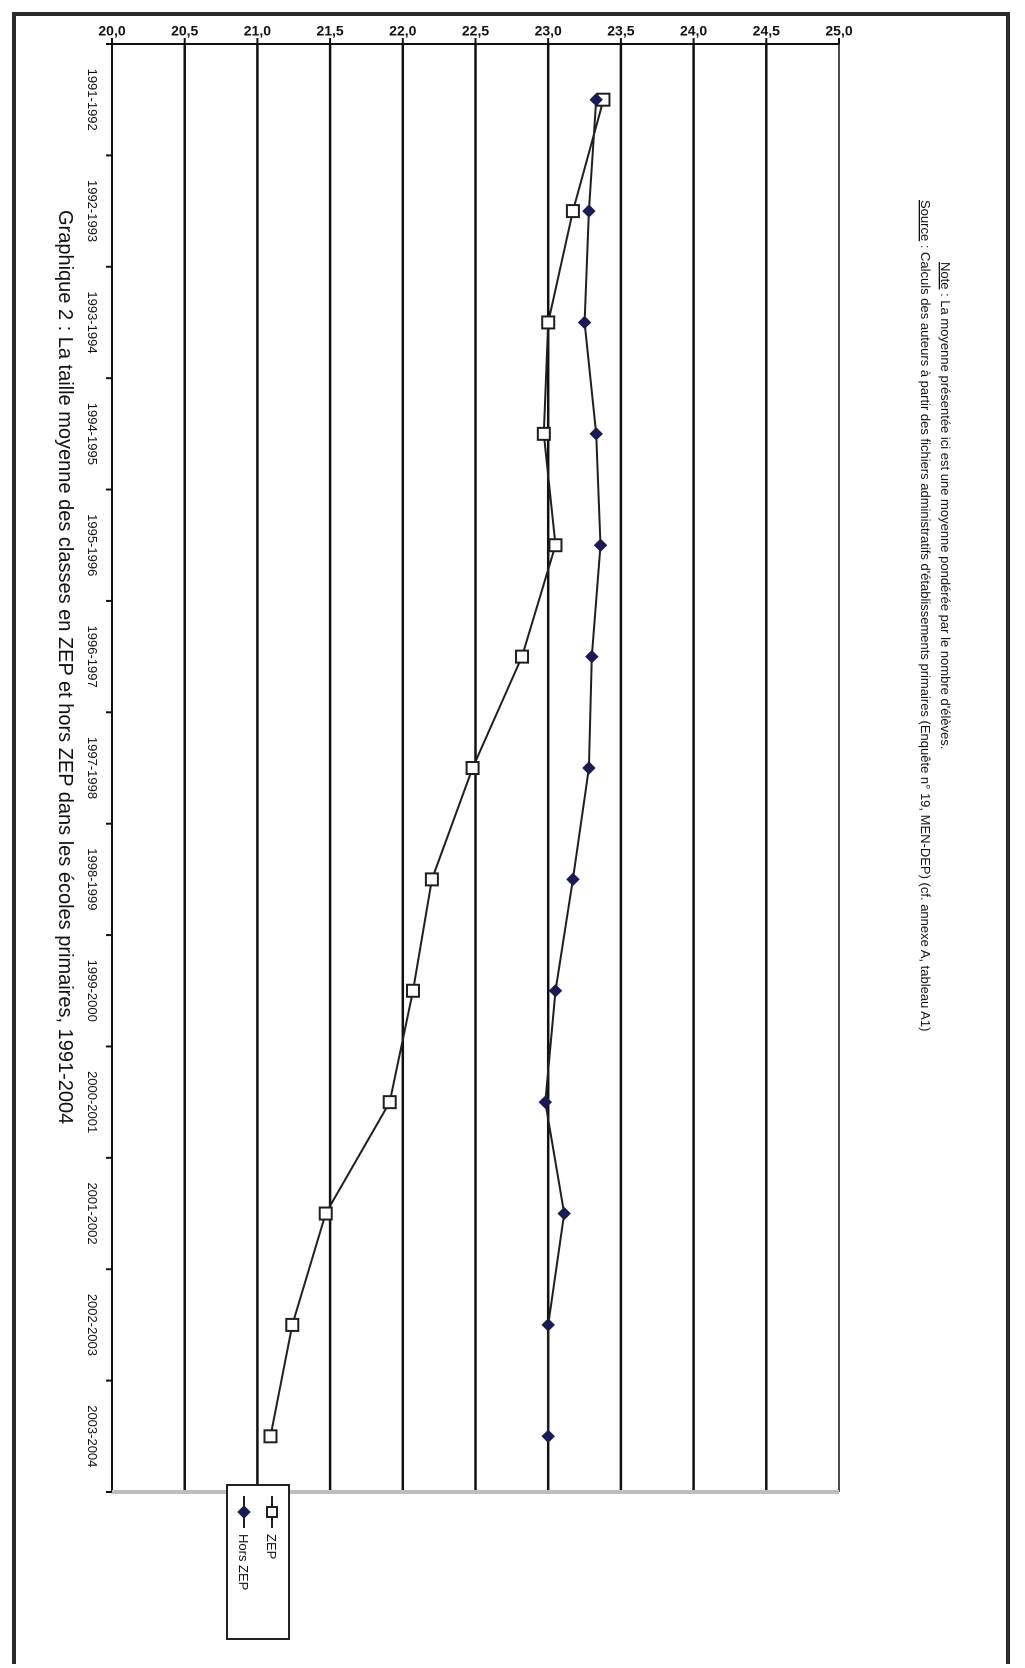 This screenshot has width=1025, height=1668. Describe the element at coordinates (272, 1512) in the screenshot. I see `legend-zep-marker` at that location.